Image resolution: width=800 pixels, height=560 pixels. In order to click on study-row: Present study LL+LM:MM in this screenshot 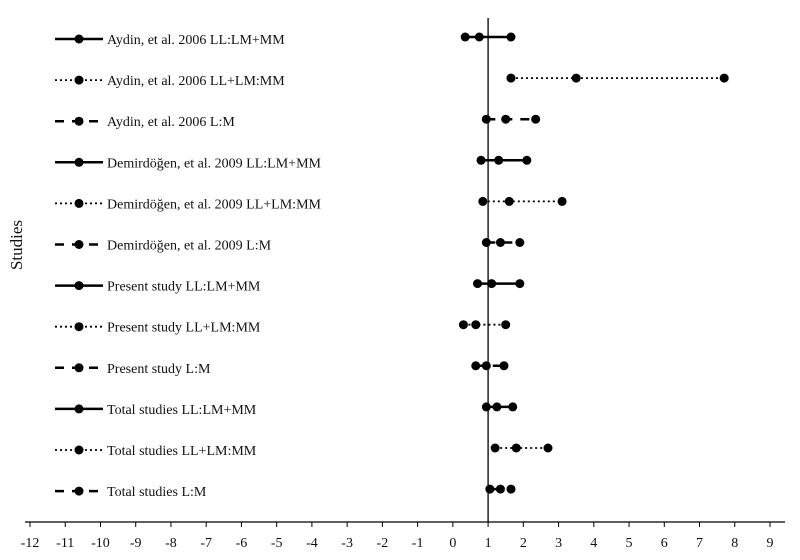, I will do `click(283, 328)`.